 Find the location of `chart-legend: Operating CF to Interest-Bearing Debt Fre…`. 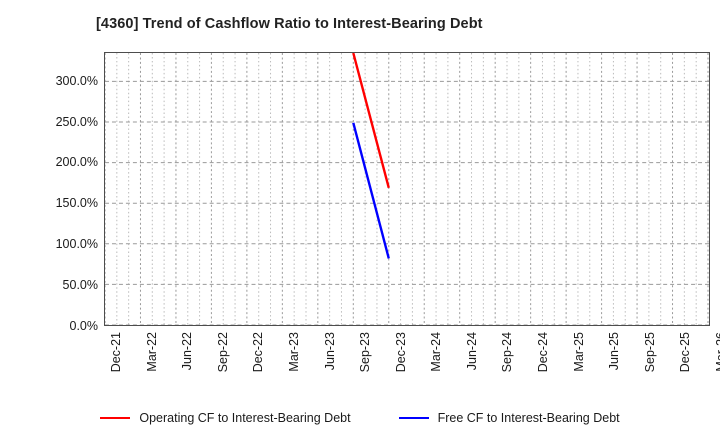

chart-legend: Operating CF to Interest-Bearing Debt Fre… is located at coordinates (360, 418).